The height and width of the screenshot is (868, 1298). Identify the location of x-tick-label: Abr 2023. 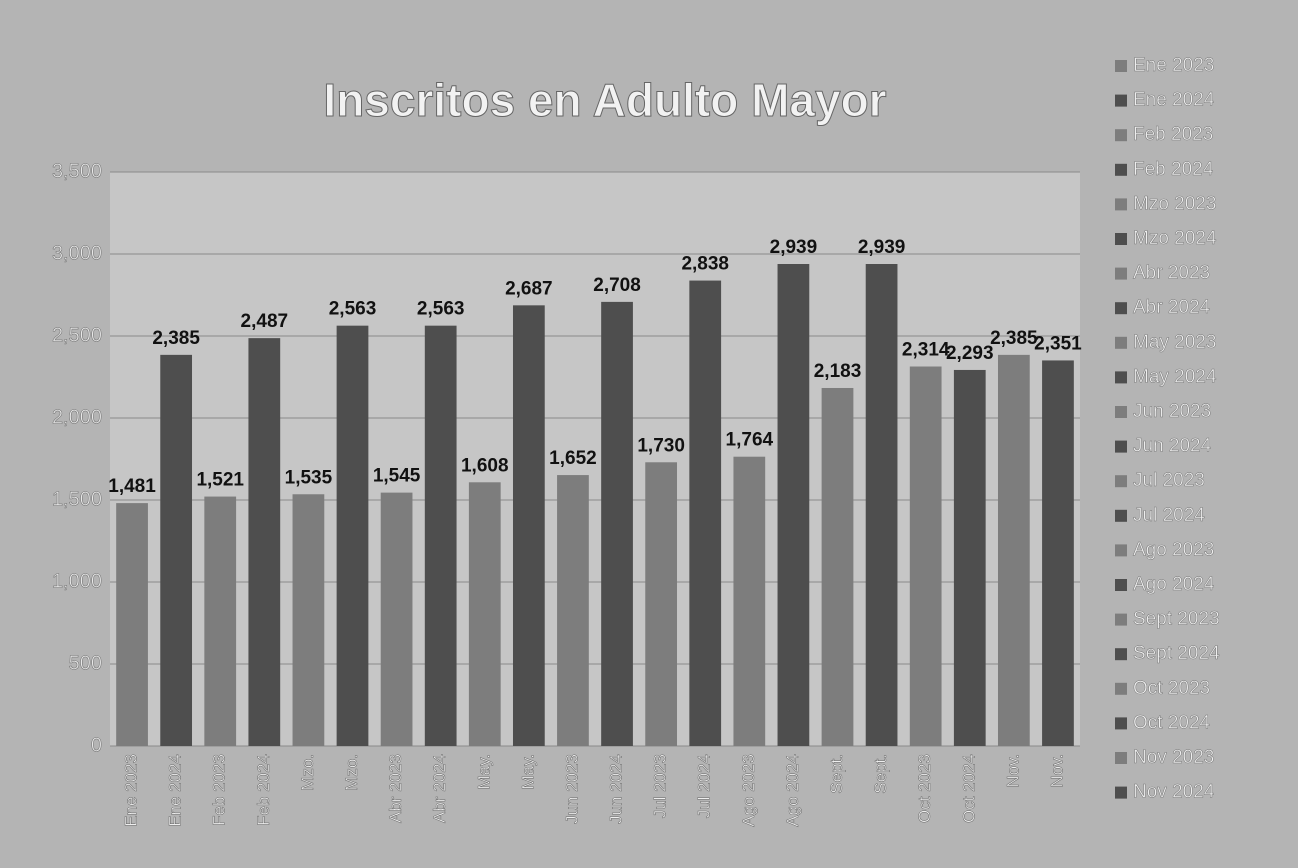
(395, 788).